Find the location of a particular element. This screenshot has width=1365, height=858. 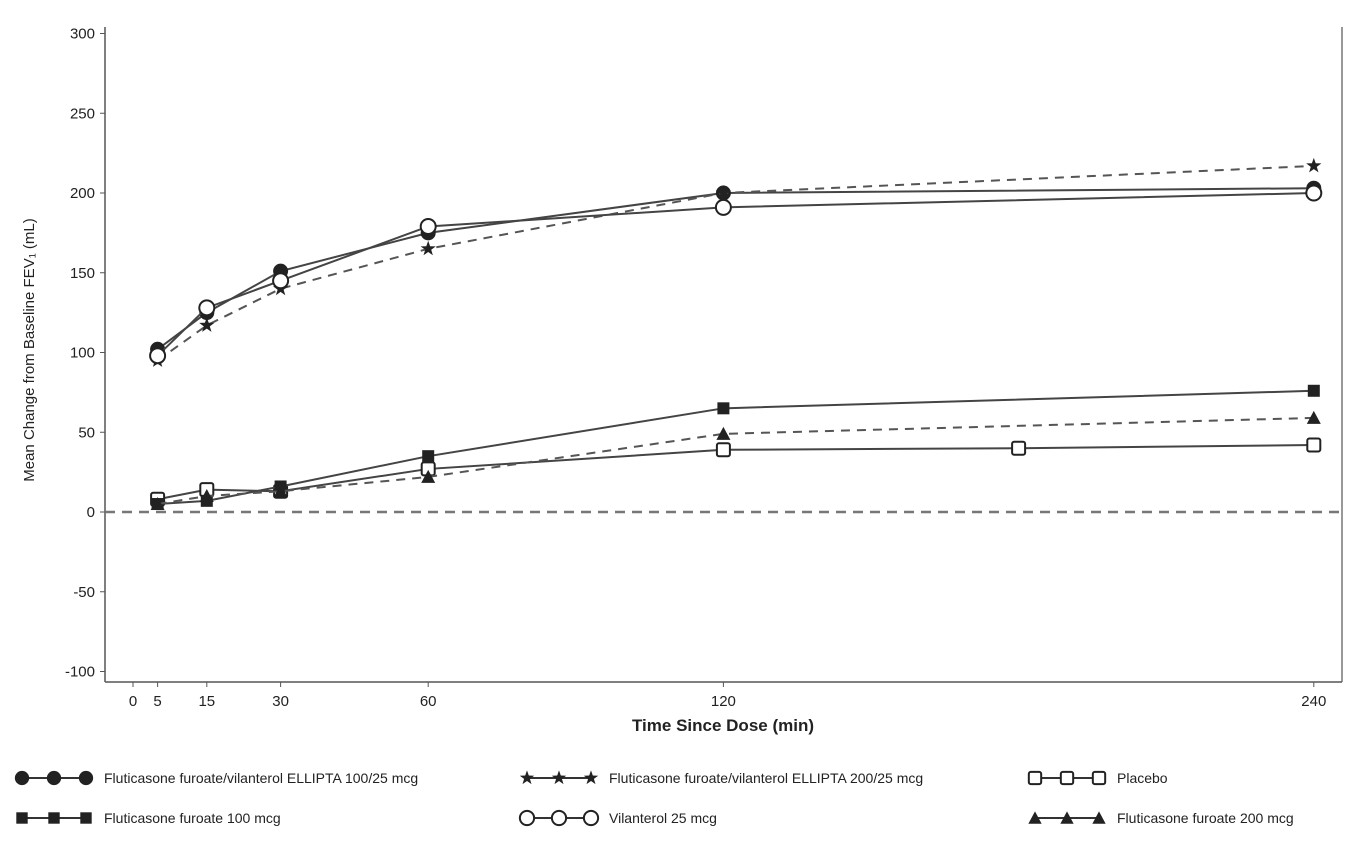

y-tick-label: 300 is located at coordinates (82, 34).